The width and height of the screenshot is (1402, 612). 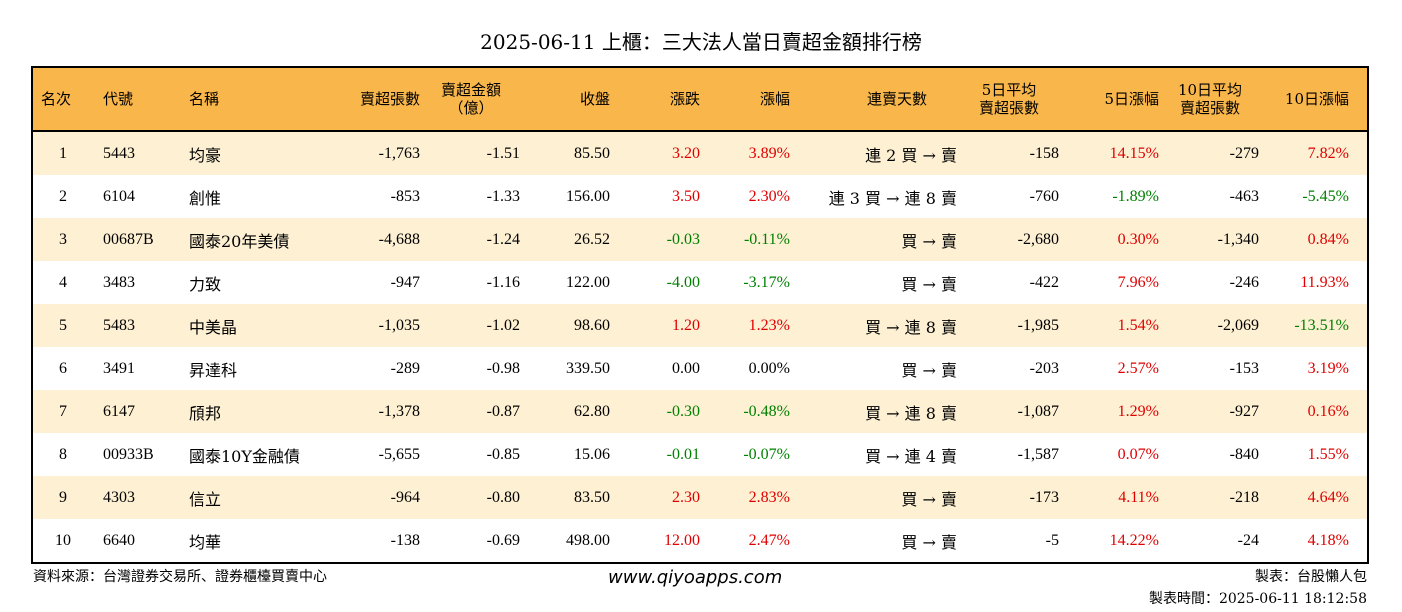 I want to click on cell-pct: -0.07%, so click(x=766, y=454).